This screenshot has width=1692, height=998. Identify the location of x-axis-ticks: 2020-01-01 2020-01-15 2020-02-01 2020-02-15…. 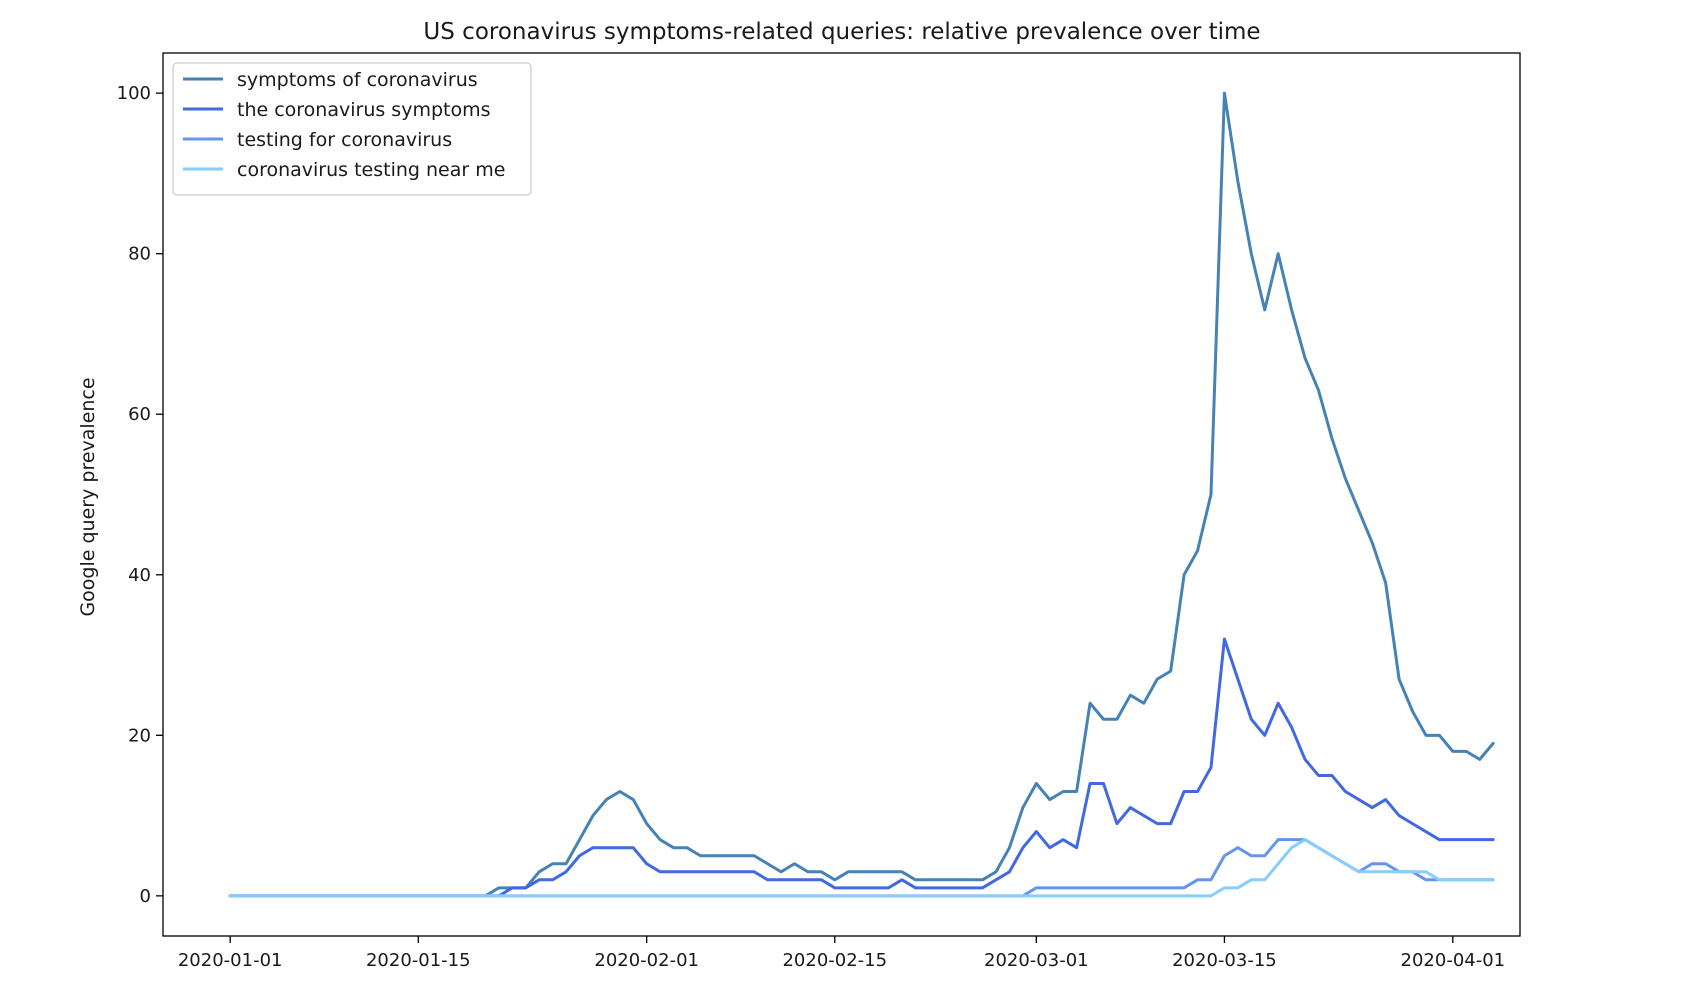
(841, 953).